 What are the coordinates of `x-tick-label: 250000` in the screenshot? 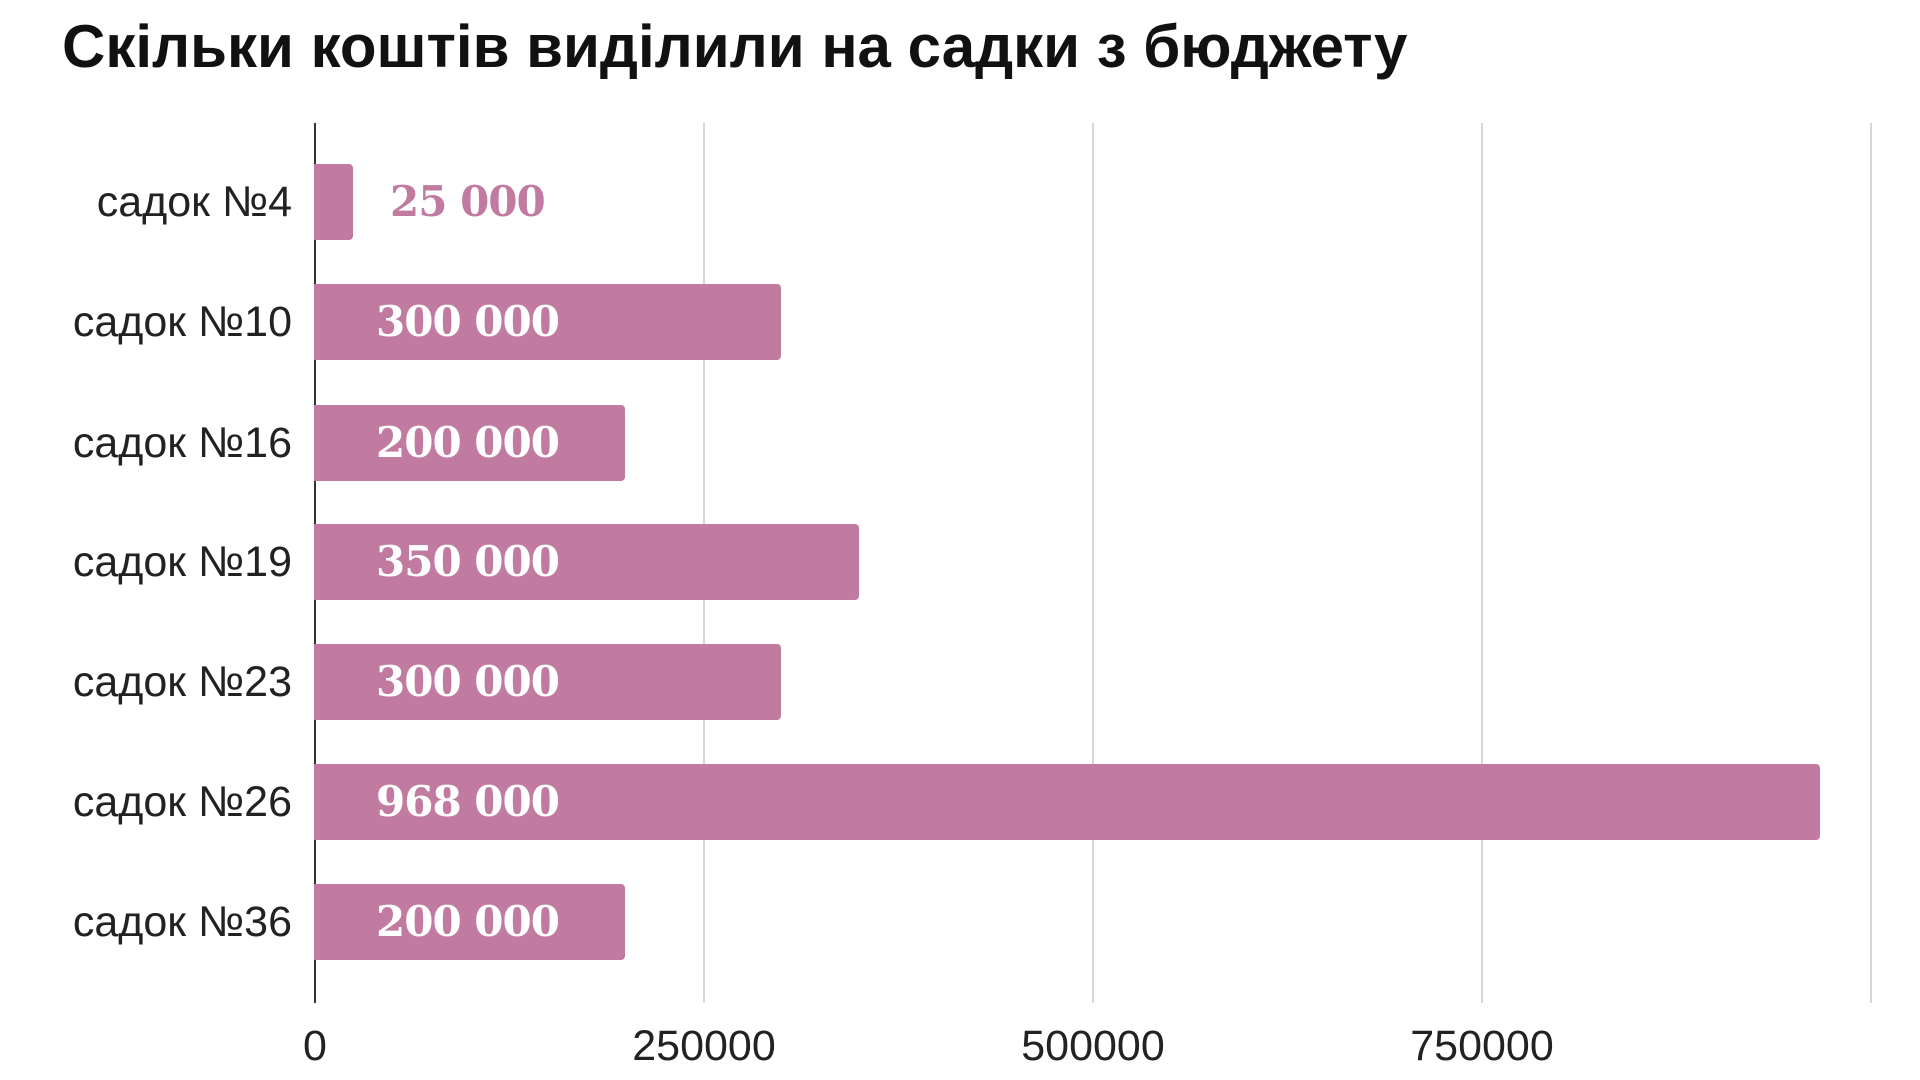 It's located at (704, 1046).